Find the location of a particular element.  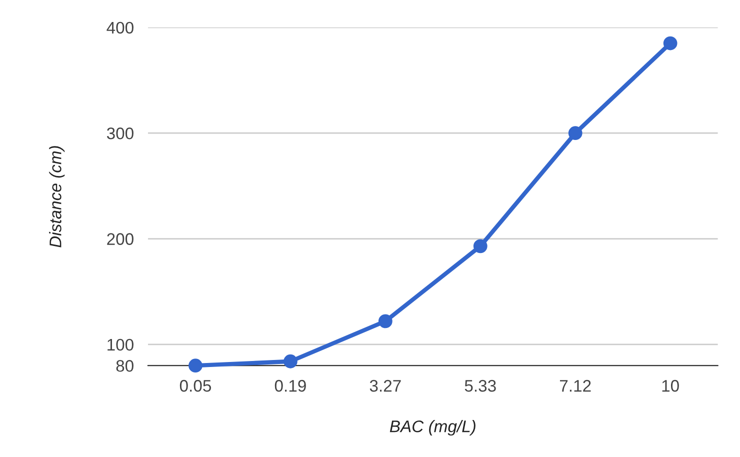

x-tick-label: 10 is located at coordinates (670, 386).